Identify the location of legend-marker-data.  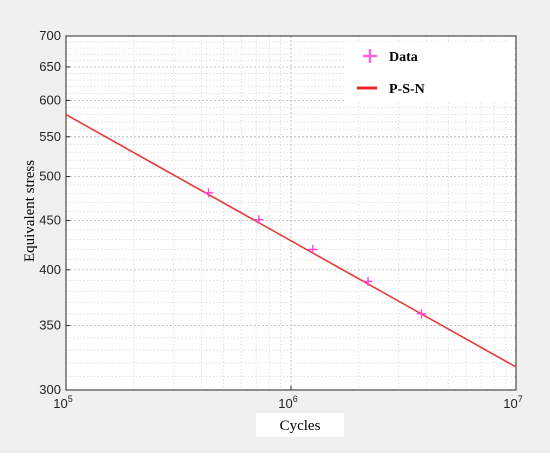
(370, 56).